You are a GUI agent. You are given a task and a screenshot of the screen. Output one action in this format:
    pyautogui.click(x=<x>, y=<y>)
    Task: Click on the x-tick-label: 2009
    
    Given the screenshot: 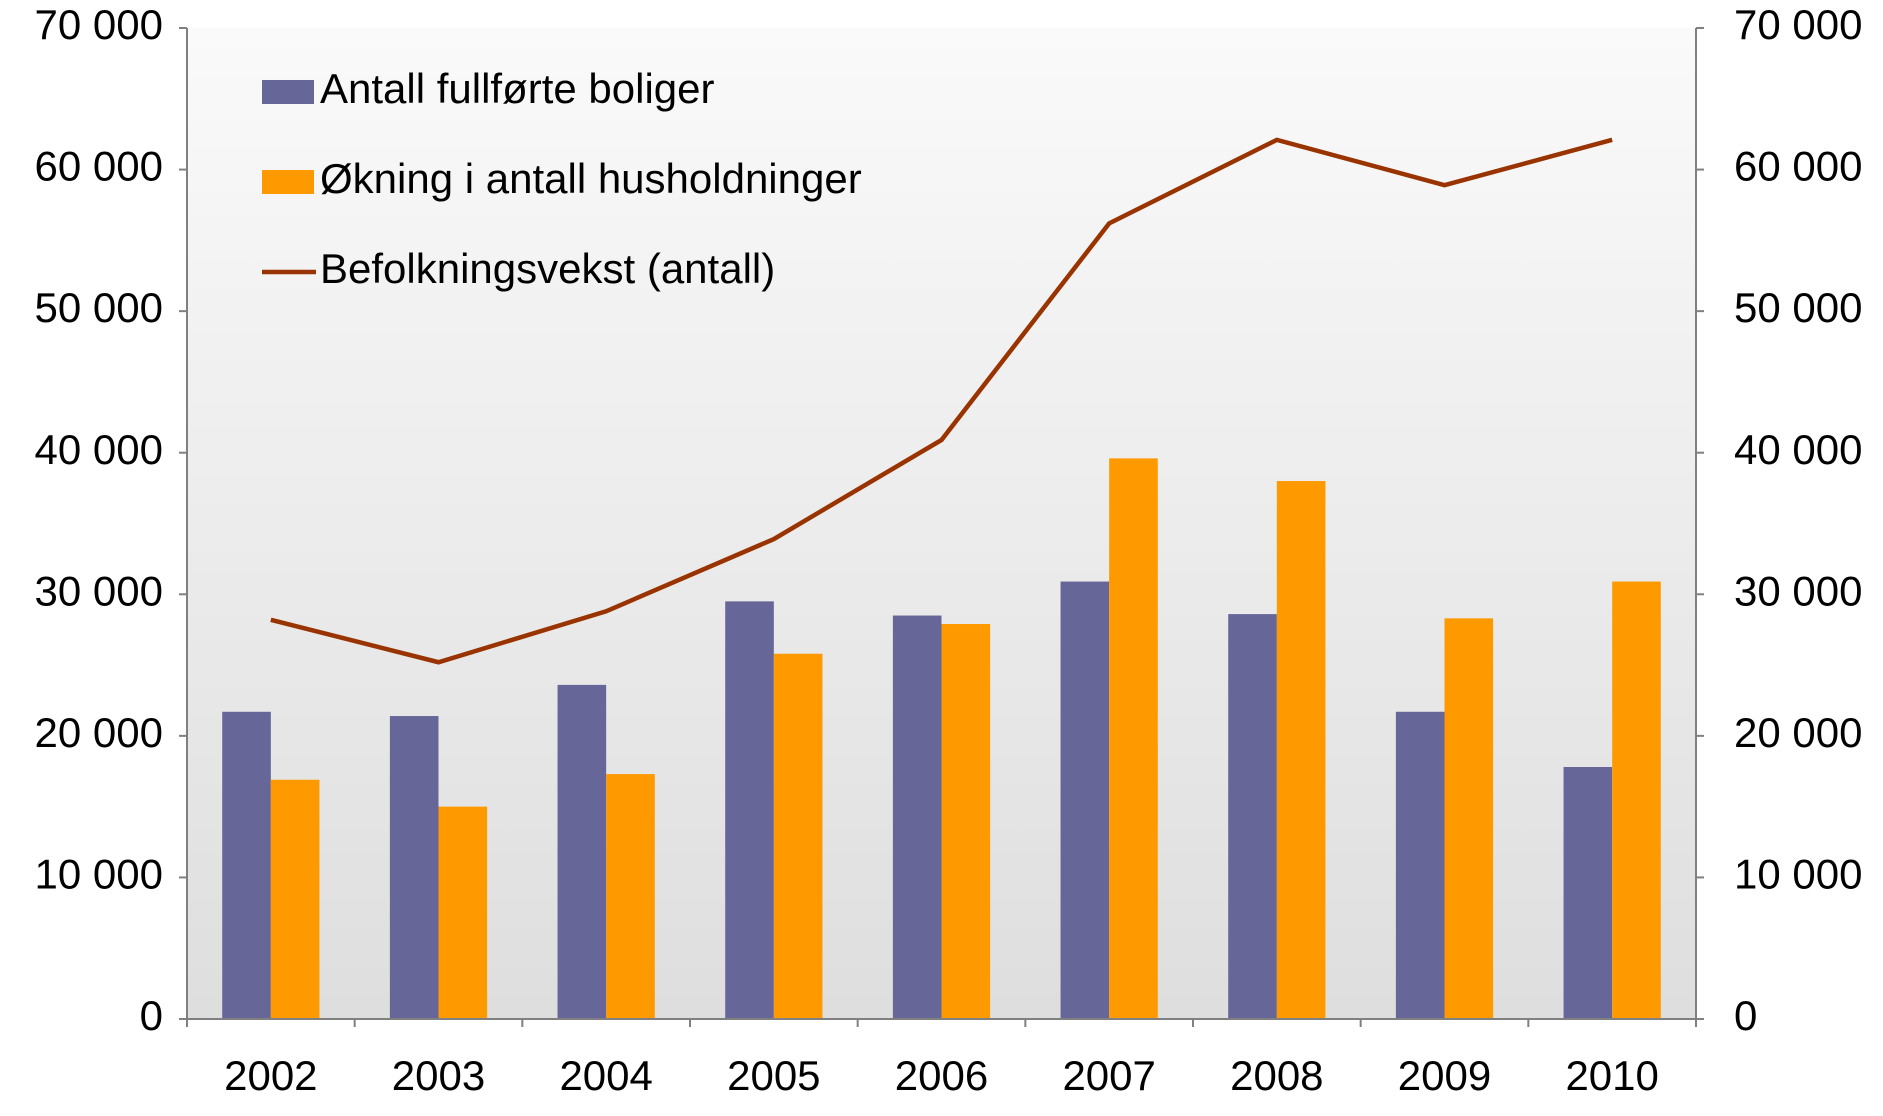 What is the action you would take?
    pyautogui.click(x=1444, y=1075)
    